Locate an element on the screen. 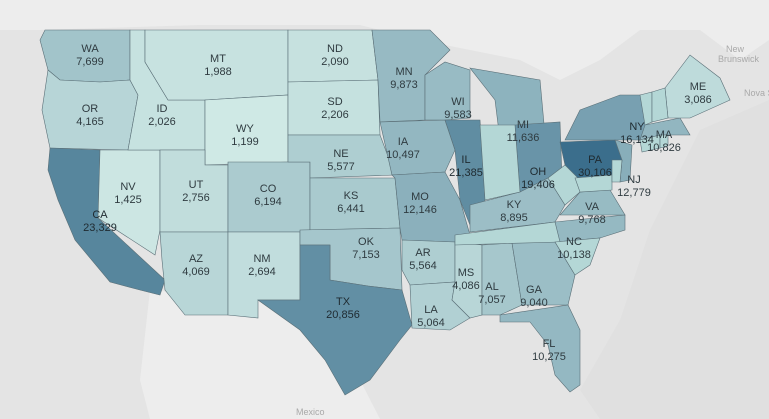  state-label-il: IL is located at coordinates (465, 160).